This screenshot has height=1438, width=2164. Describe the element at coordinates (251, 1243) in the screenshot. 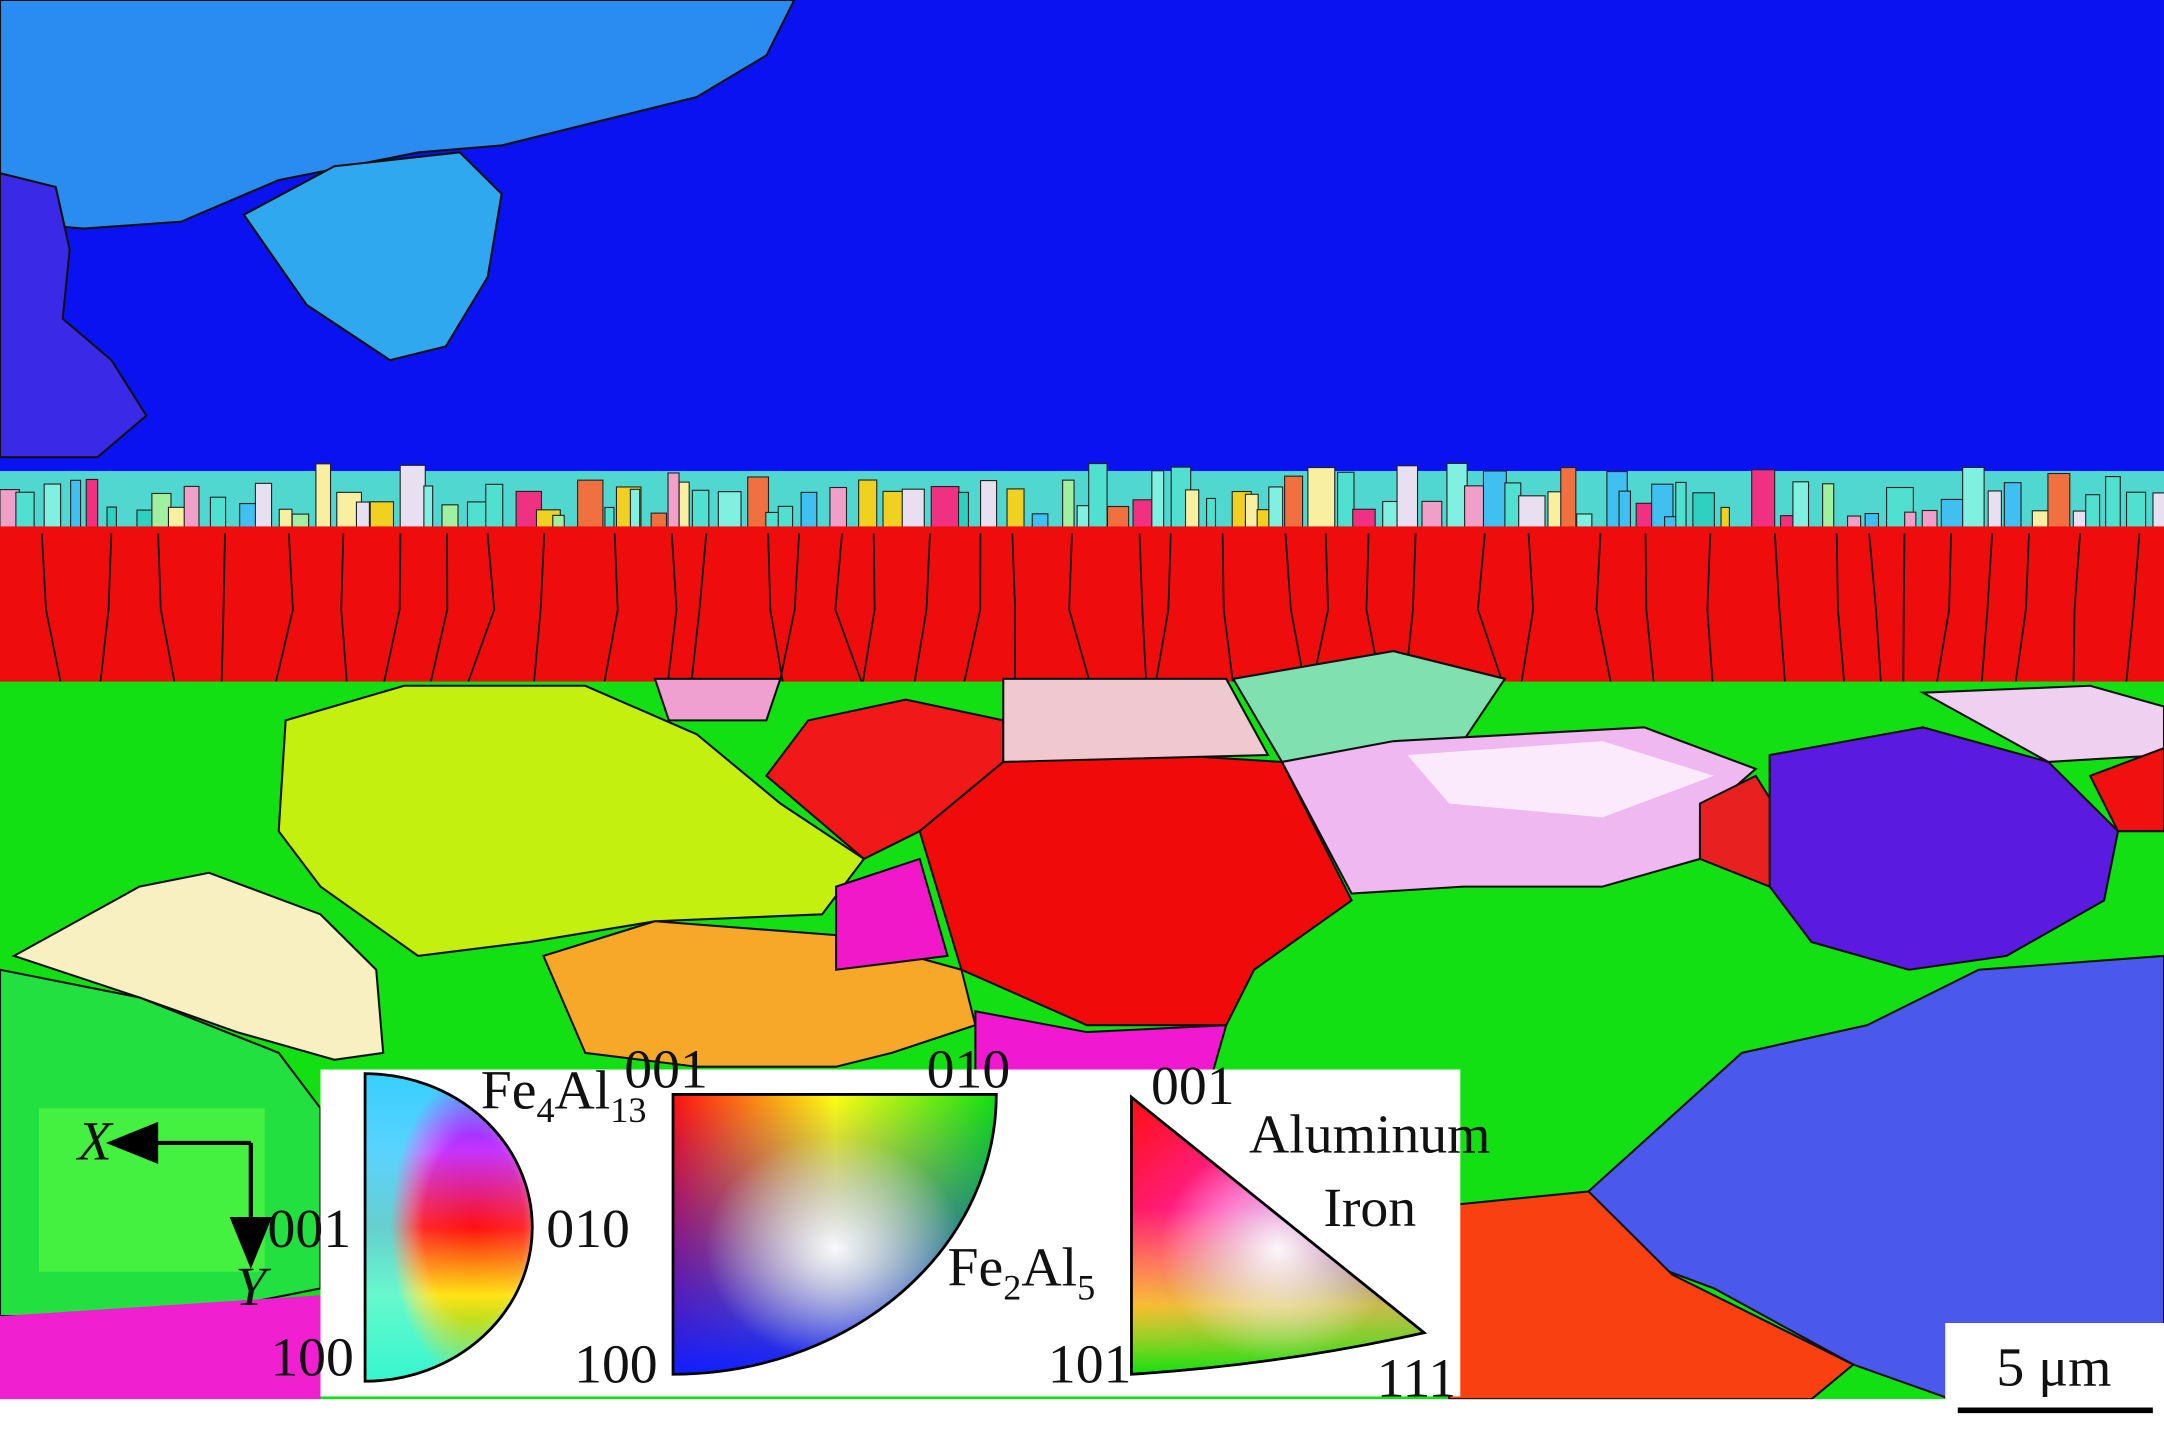

I see `y-arrowhead` at that location.